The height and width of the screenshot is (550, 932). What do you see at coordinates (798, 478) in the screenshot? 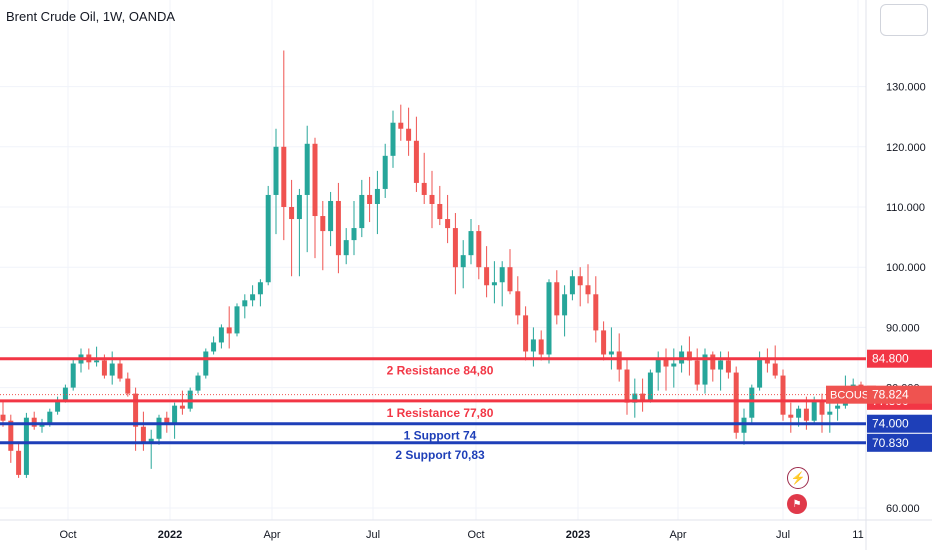
I see `lightning-icon: ⚡` at bounding box center [798, 478].